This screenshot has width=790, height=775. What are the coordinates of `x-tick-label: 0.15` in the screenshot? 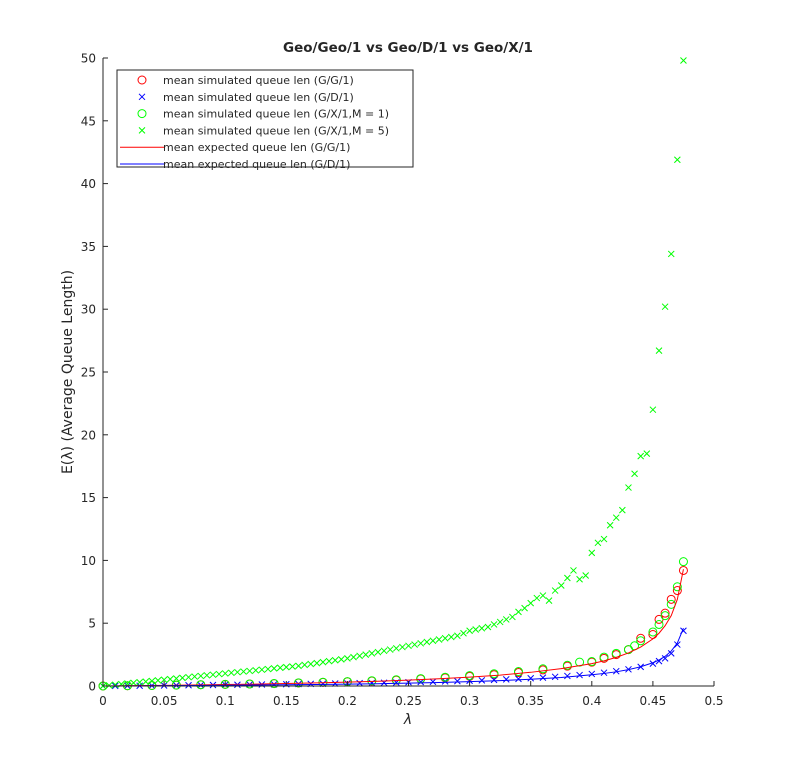 It's located at (286, 701).